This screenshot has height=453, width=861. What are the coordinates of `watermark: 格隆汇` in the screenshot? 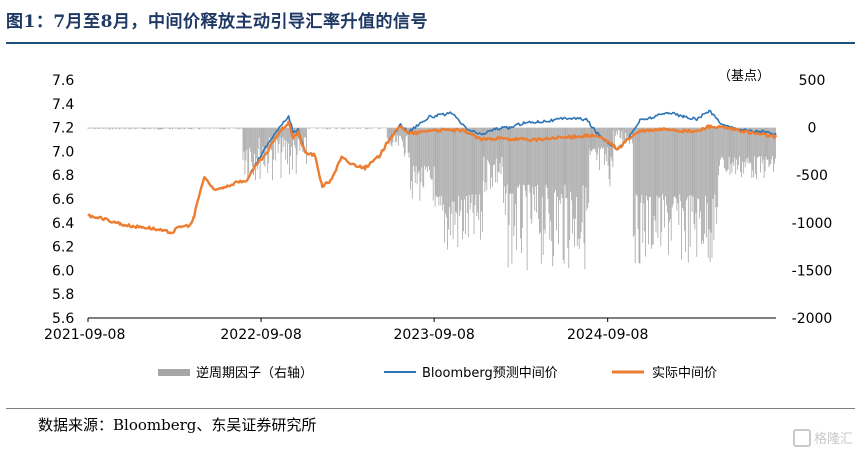 It's located at (822, 437).